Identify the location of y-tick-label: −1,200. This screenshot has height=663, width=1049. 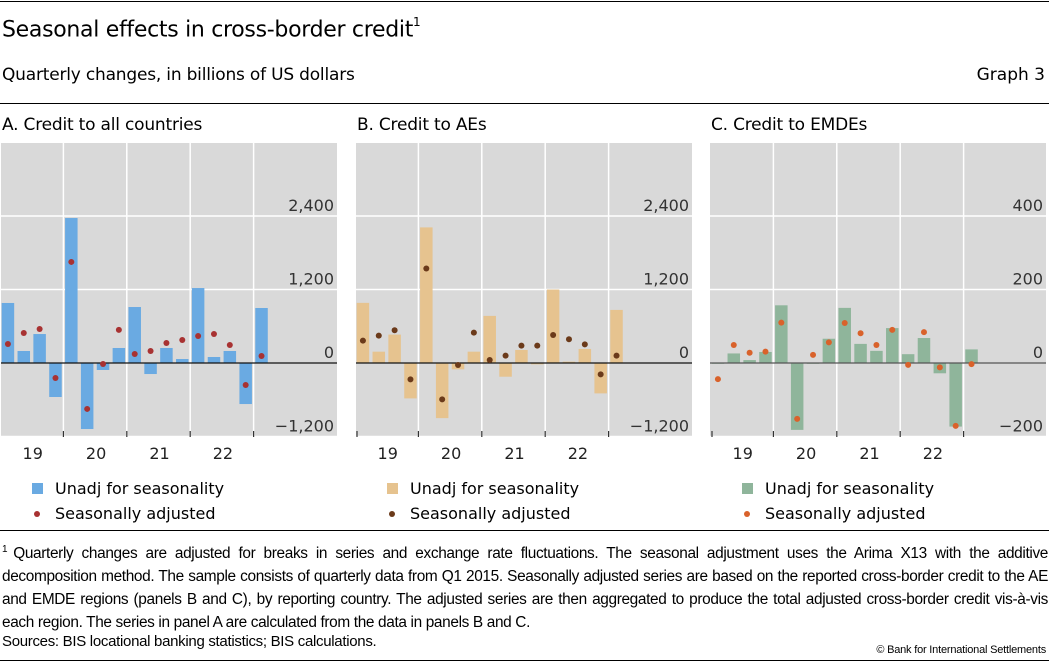
(659, 426).